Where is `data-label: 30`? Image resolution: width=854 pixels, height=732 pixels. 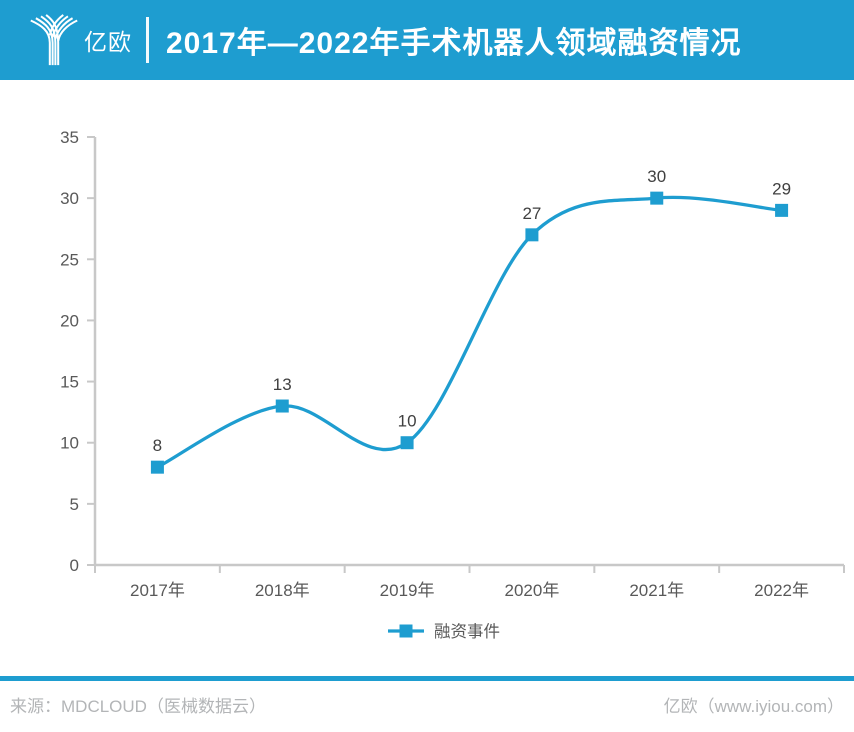 data-label: 30 is located at coordinates (656, 176).